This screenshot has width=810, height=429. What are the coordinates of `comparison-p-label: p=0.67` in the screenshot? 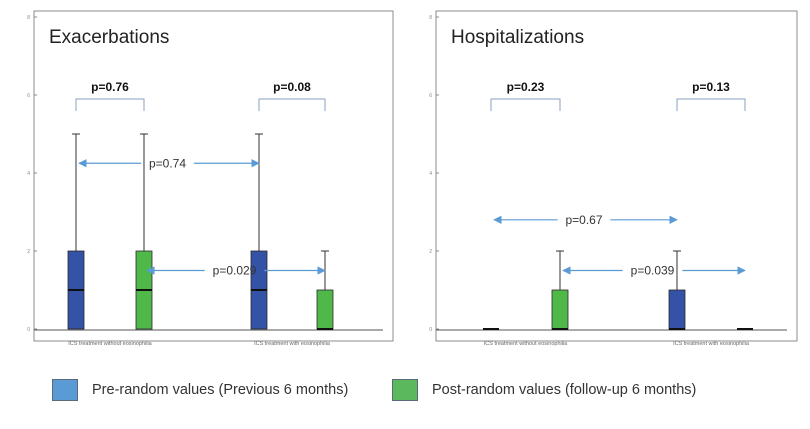 It's located at (583, 220).